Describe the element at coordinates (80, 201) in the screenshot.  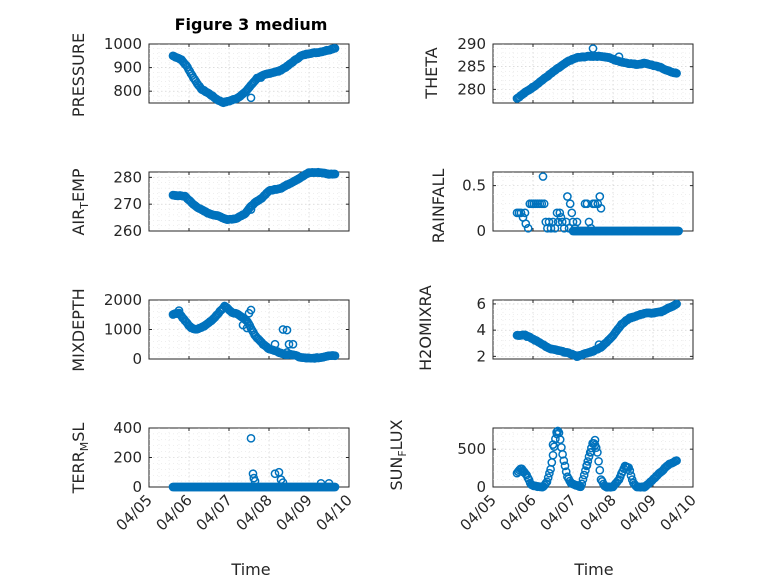
I see `ylabel-air-temp: AIRTEMP` at that location.